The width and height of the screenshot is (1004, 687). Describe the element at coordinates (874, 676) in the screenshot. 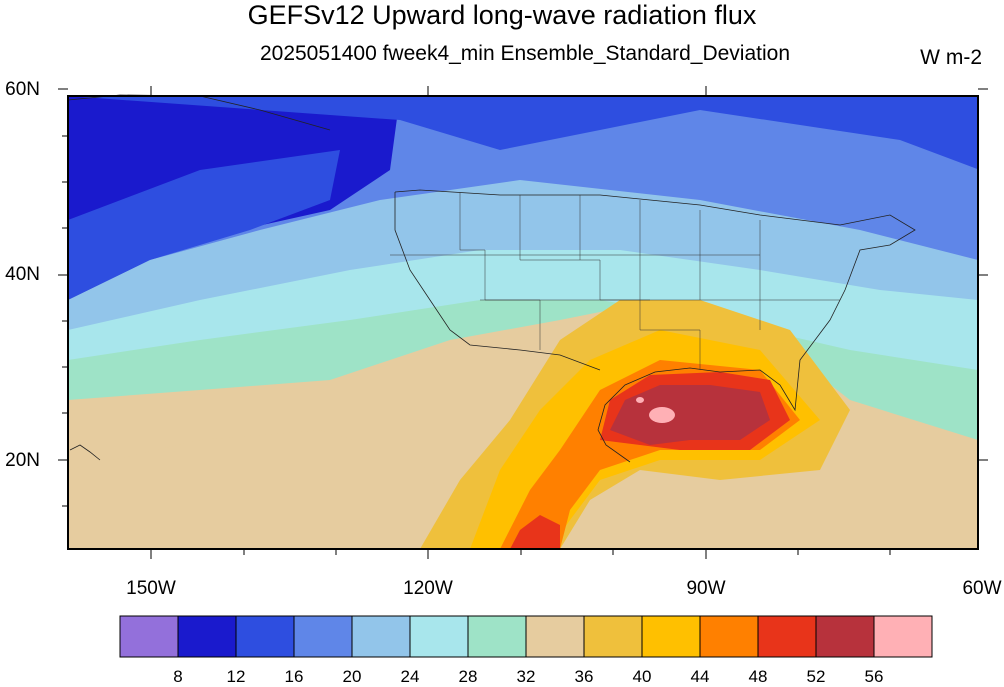

I see `colorbar-label: 56` at that location.